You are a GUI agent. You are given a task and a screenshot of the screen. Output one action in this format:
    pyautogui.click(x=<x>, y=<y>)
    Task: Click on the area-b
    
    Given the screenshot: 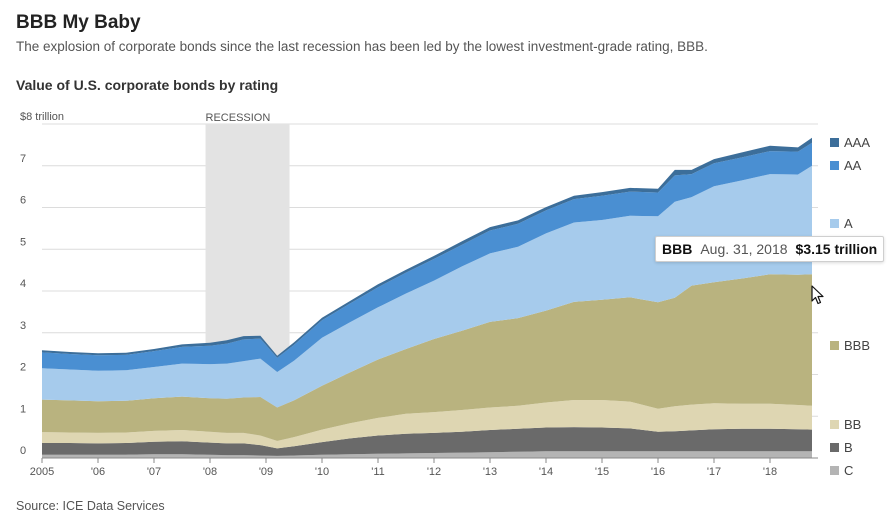 What is the action you would take?
    pyautogui.click(x=427, y=441)
    